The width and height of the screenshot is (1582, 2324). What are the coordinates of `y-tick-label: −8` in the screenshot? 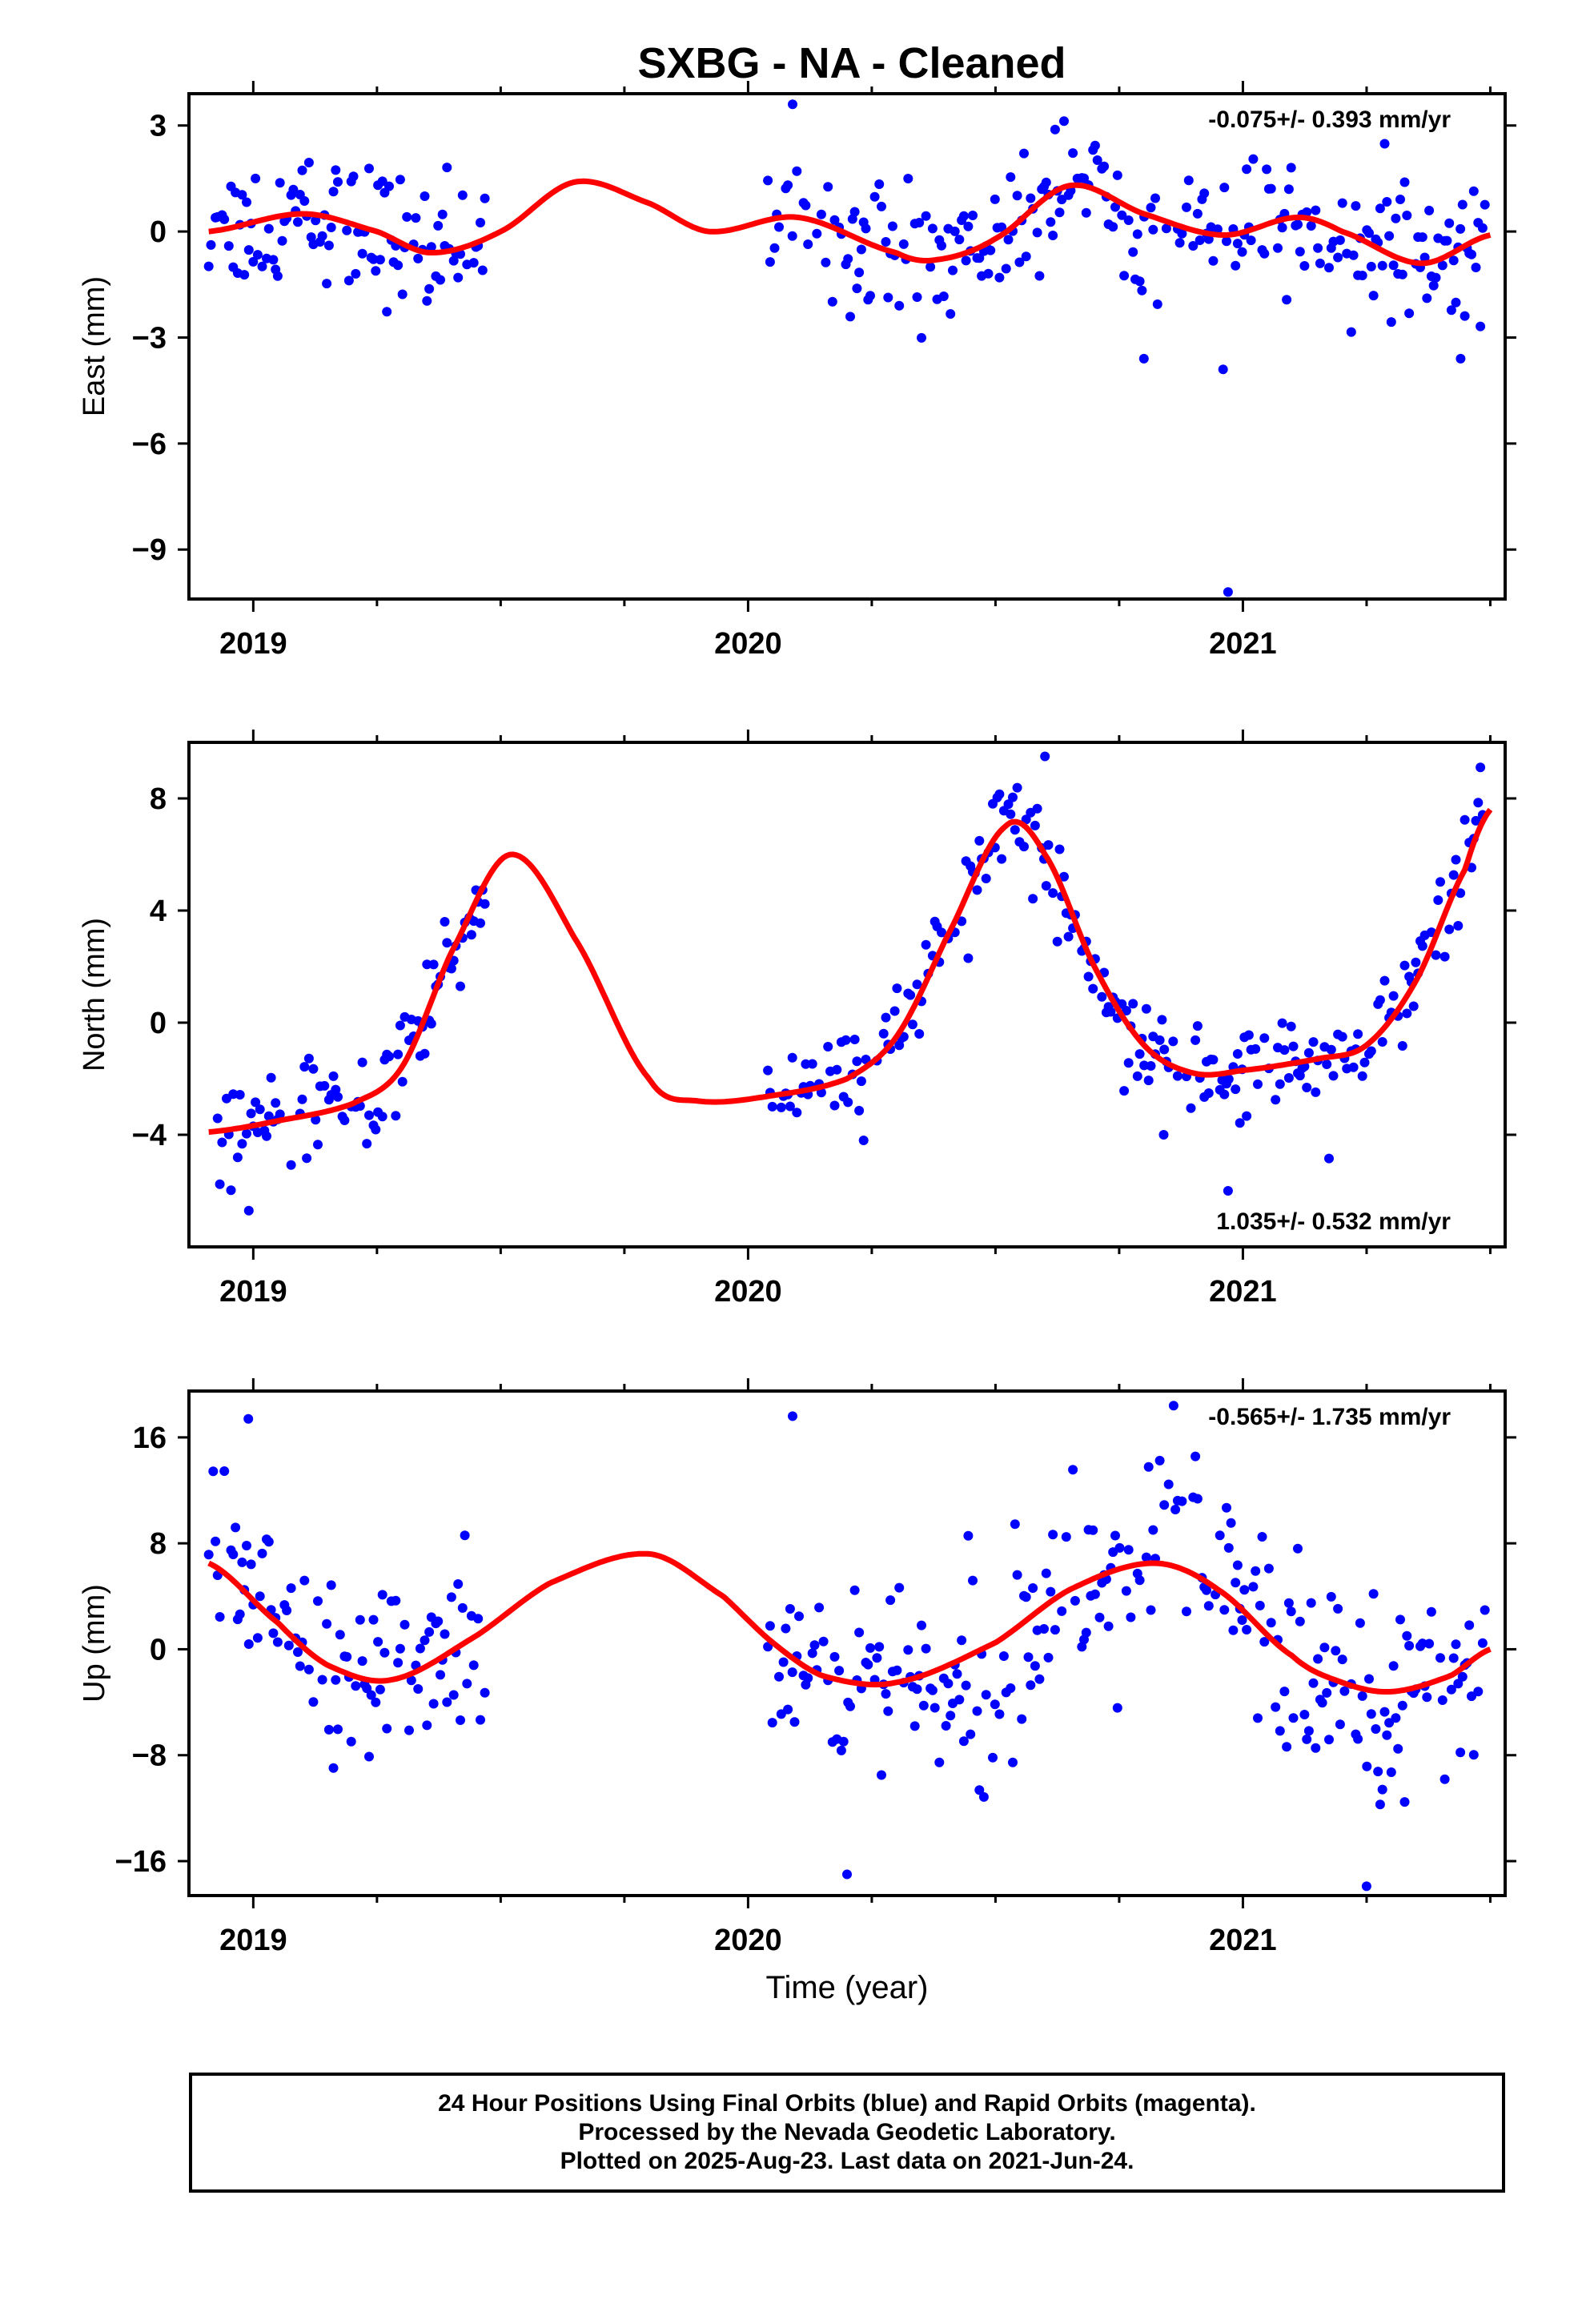 It's located at (149, 1756).